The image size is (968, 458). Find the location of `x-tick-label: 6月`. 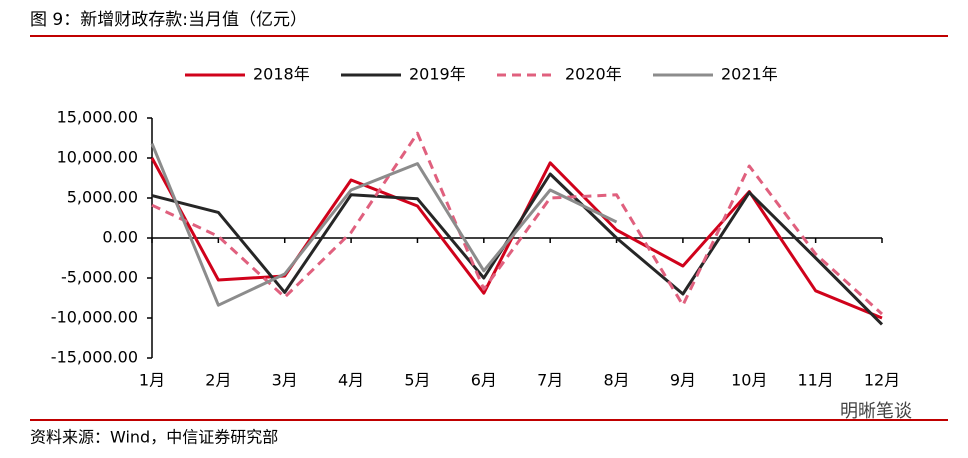

x-tick-label: 6月 is located at coordinates (484, 380).